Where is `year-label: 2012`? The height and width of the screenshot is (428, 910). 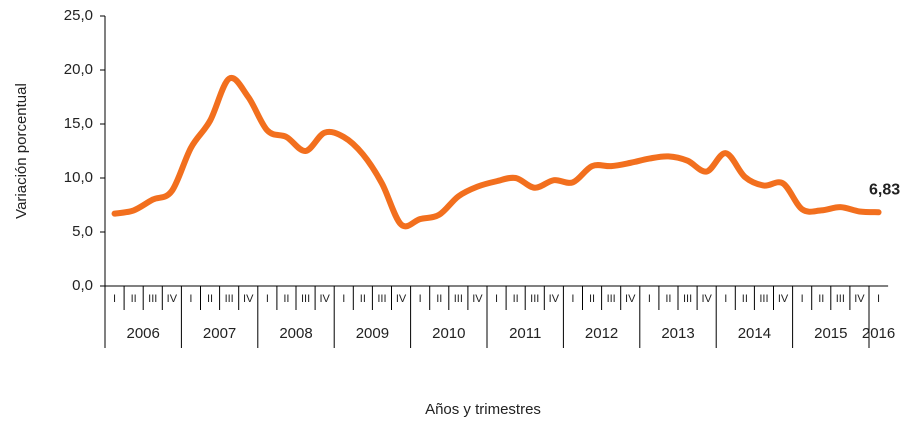 year-label: 2012 is located at coordinates (601, 333).